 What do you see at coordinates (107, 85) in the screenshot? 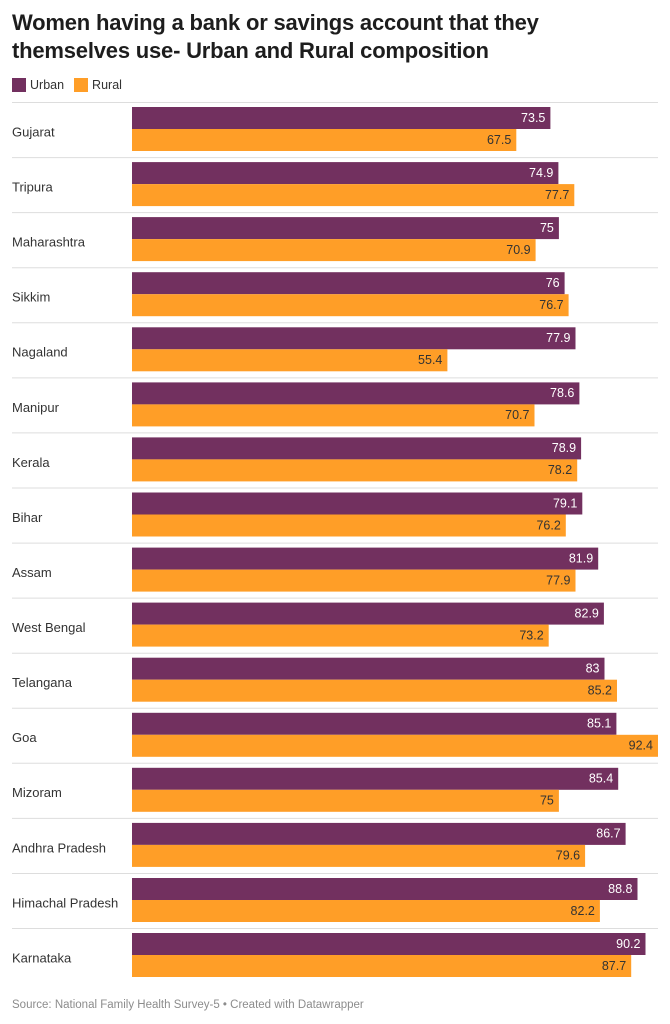
I see `legend-label-rural: Rural` at bounding box center [107, 85].